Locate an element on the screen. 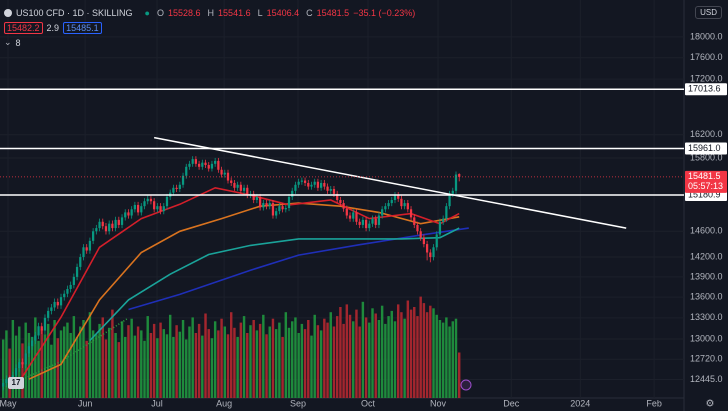 This screenshot has width=728, height=411. ohlc-letter: H is located at coordinates (211, 12).